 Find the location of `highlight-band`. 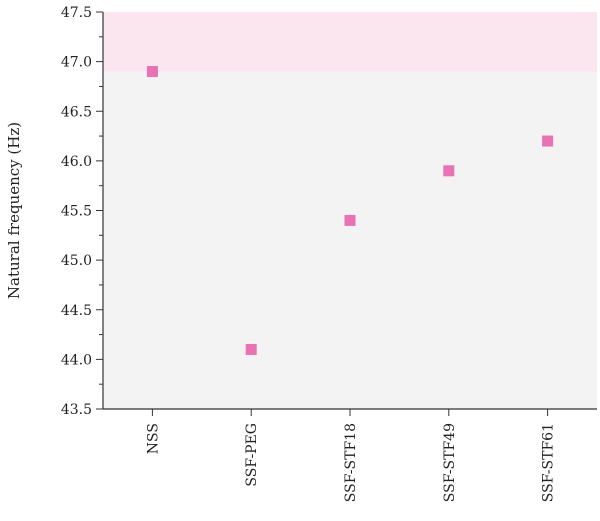

highlight-band is located at coordinates (350, 42).